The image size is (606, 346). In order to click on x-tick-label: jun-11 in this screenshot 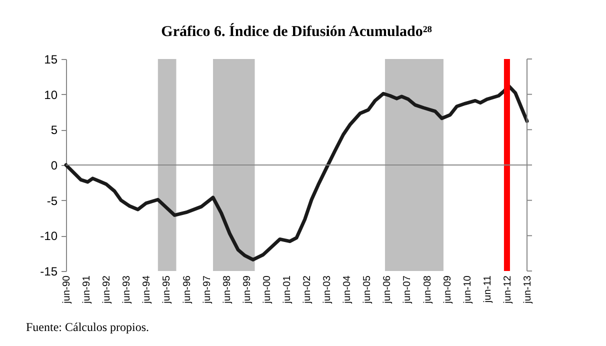, I will do `click(488, 289)`.